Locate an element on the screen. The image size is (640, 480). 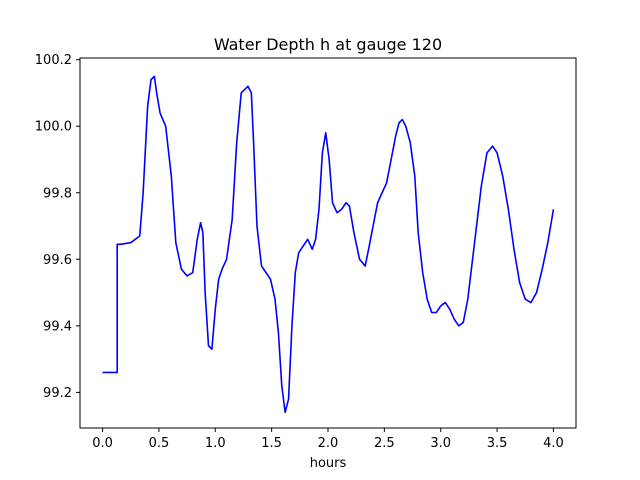
x-tick-label: 3.0 is located at coordinates (440, 443).